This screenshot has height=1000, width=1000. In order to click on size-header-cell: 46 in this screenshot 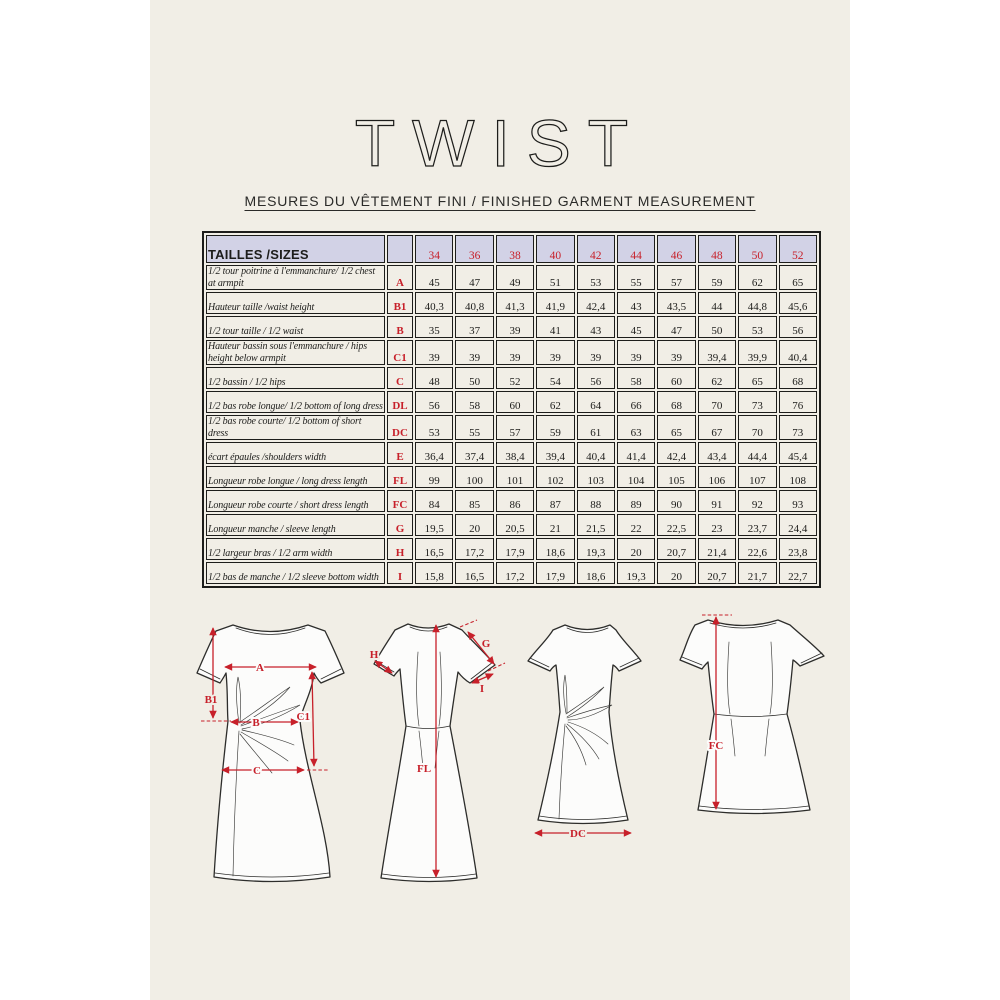, I will do `click(676, 249)`.